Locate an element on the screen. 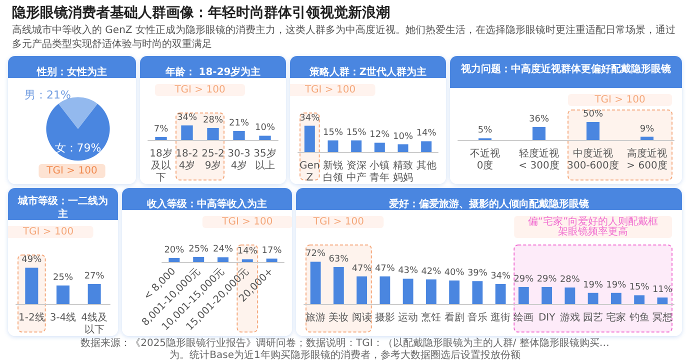  x-tick-label: 运动 is located at coordinates (408, 318).